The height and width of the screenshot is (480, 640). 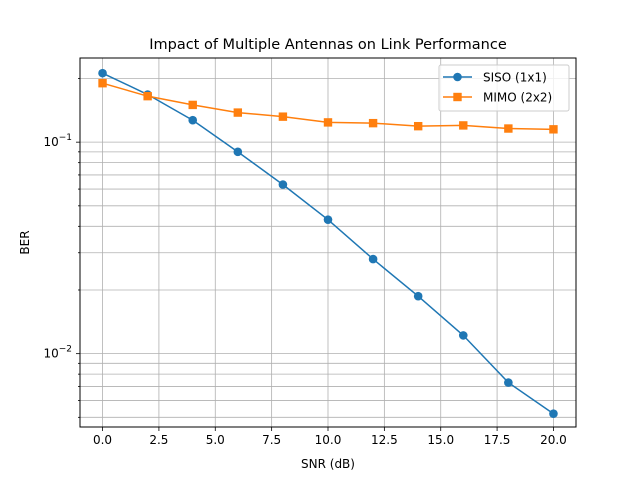 I want to click on y-tick-exponent: −2, so click(x=65, y=350).